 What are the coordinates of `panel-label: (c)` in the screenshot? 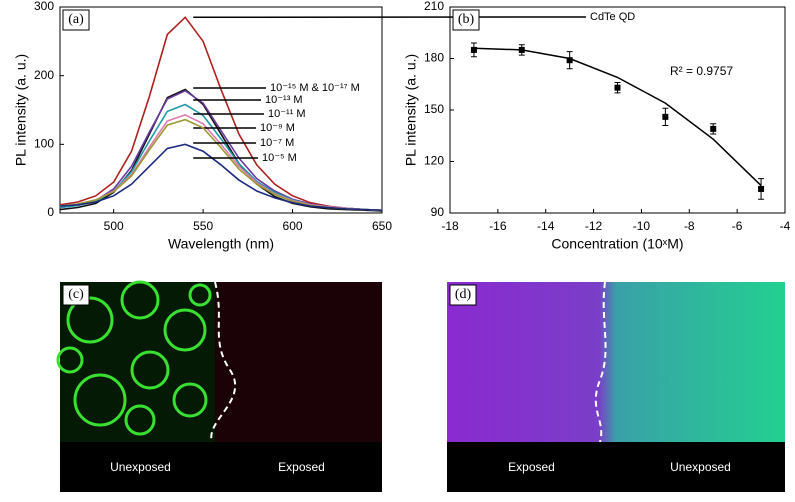 It's located at (76, 294).